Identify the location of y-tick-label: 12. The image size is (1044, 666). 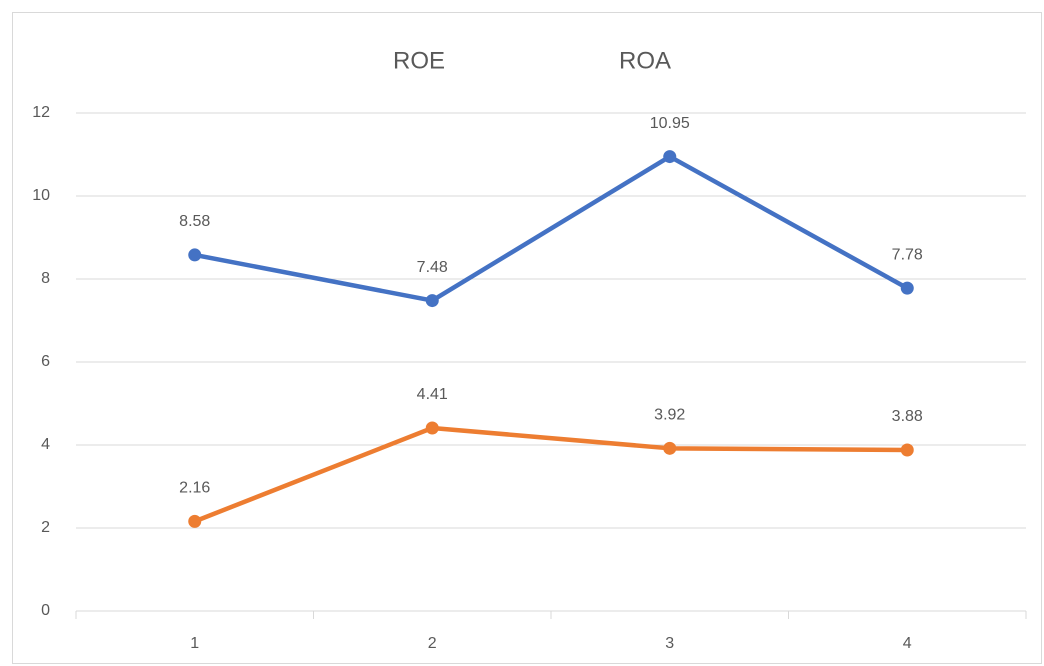
(41, 112).